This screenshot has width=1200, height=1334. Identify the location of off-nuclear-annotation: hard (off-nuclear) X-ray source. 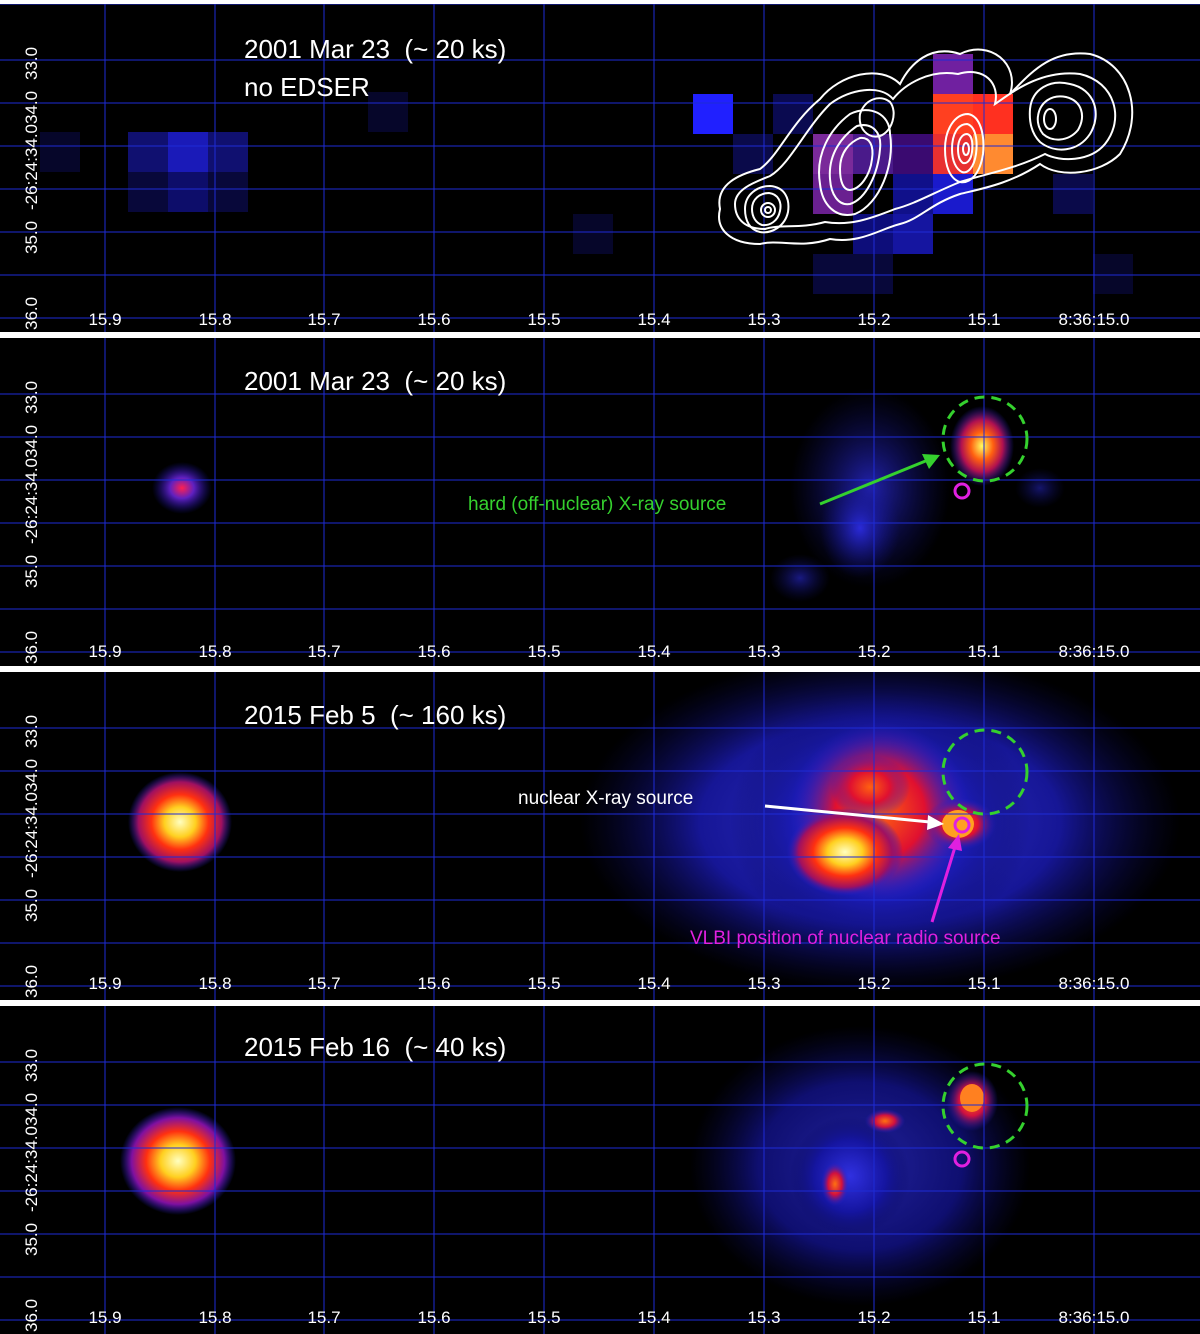
(597, 504).